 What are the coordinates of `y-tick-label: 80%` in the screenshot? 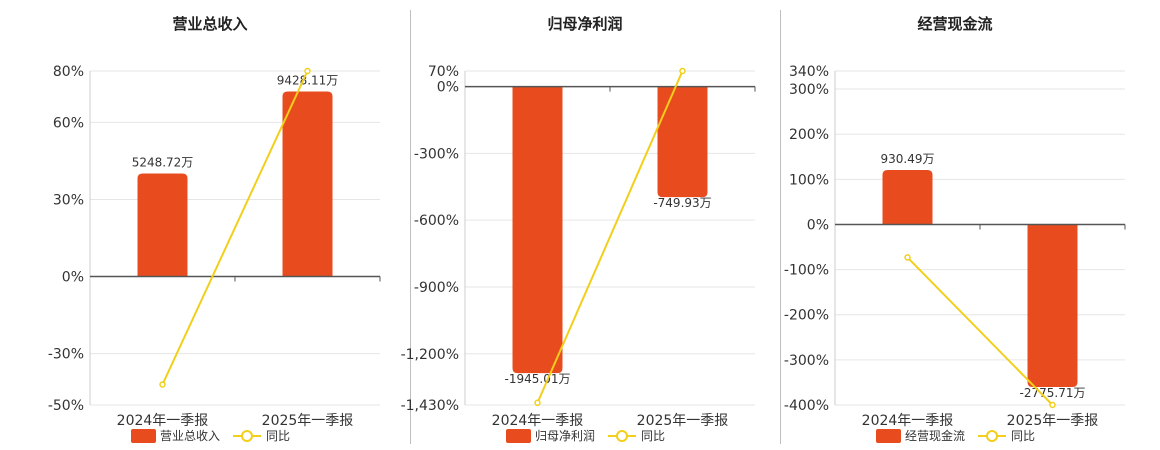 It's located at (68, 72).